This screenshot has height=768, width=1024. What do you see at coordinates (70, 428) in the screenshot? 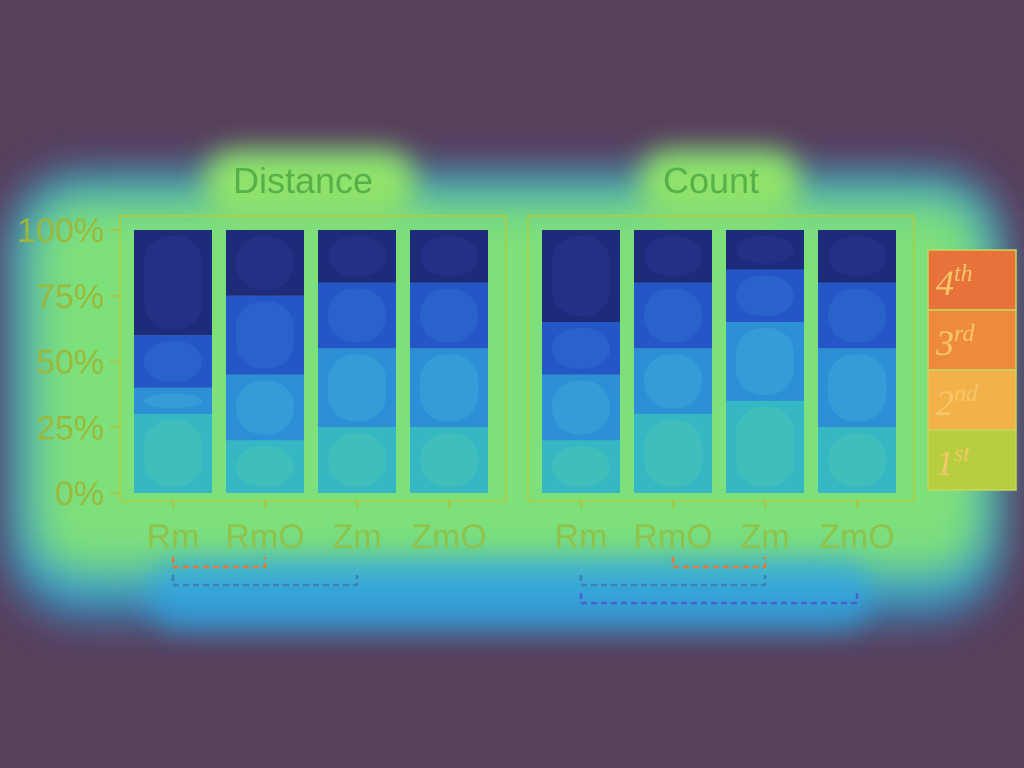
I see `y-tick-label: 25%` at bounding box center [70, 428].